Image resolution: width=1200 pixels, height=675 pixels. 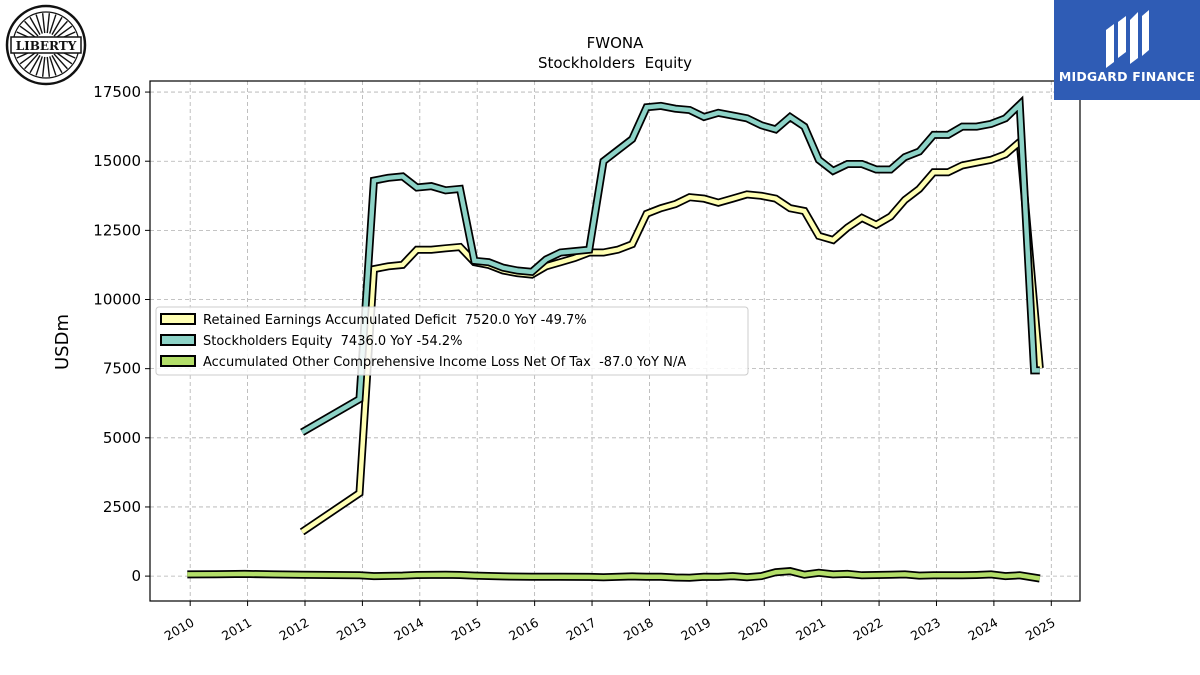 What do you see at coordinates (615, 43) in the screenshot?
I see `chart-title: FWONA` at bounding box center [615, 43].